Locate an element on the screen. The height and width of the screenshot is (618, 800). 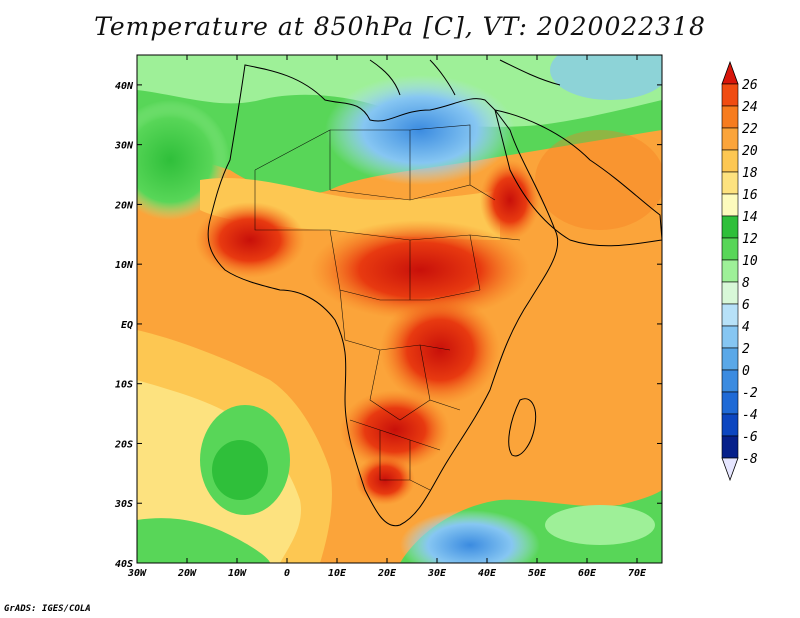
lat-tick-label: 30N is located at coordinates (124, 146).